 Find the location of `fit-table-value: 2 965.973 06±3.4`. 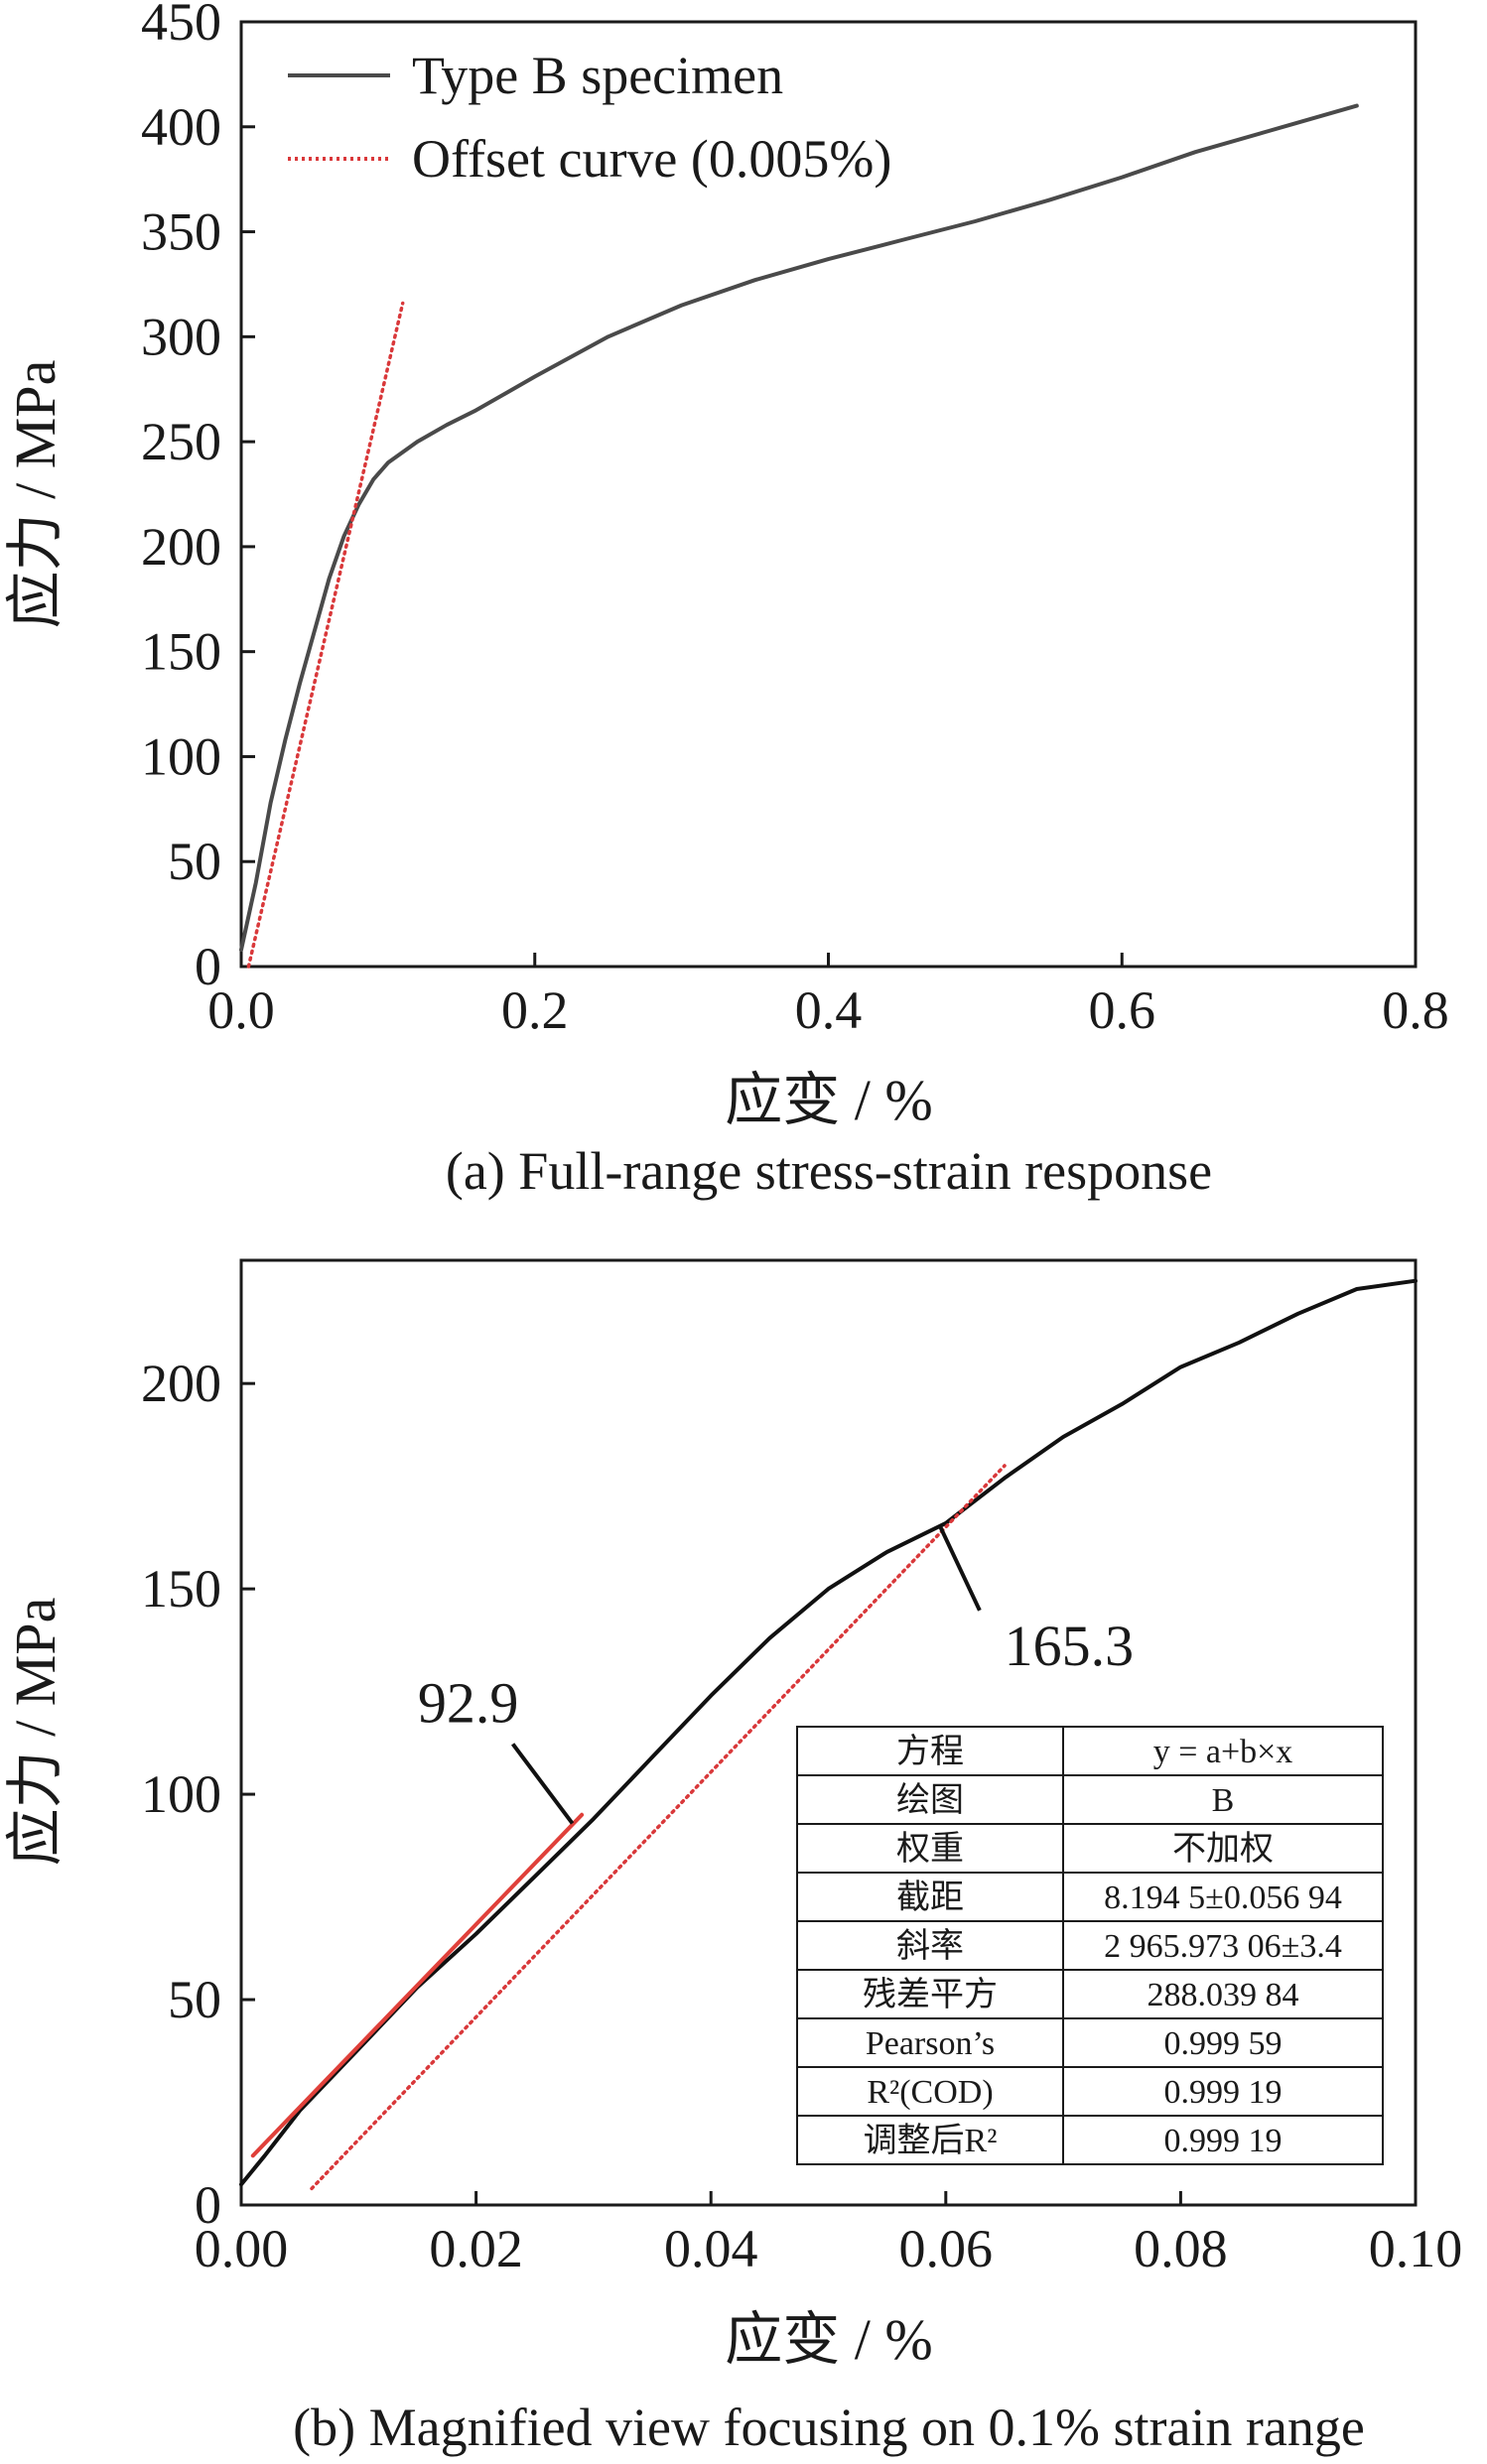

fit-table-value: 2 965.973 06±3.4 is located at coordinates (1223, 1946).